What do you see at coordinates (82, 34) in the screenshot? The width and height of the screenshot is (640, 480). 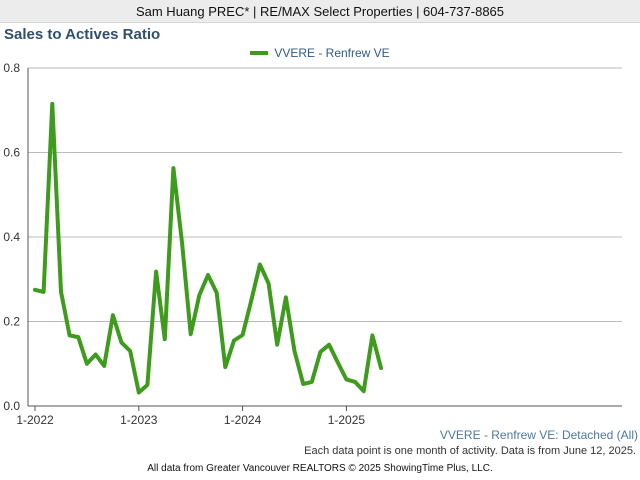 I see `chart-title: Sales to Actives Ratio` at bounding box center [82, 34].